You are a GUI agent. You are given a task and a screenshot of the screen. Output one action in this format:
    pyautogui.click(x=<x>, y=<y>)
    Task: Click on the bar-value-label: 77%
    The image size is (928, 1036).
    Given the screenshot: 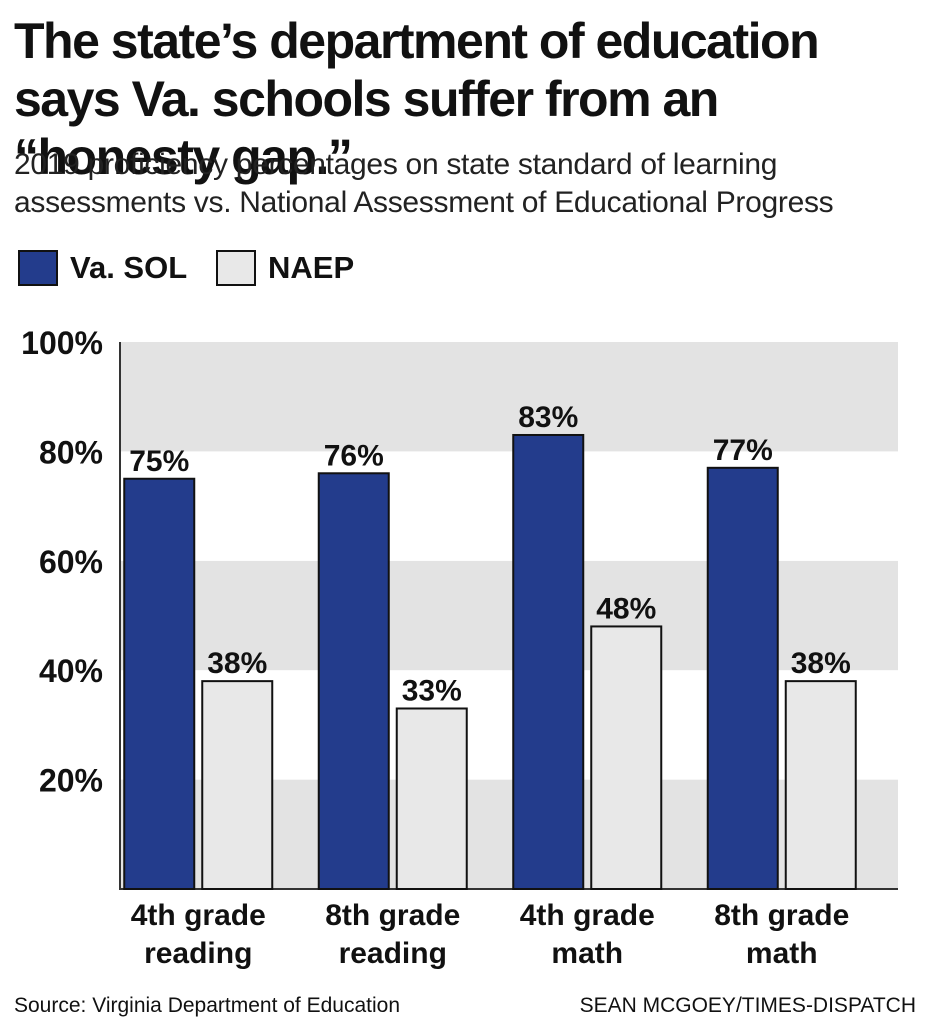 What is the action you would take?
    pyautogui.click(x=743, y=450)
    